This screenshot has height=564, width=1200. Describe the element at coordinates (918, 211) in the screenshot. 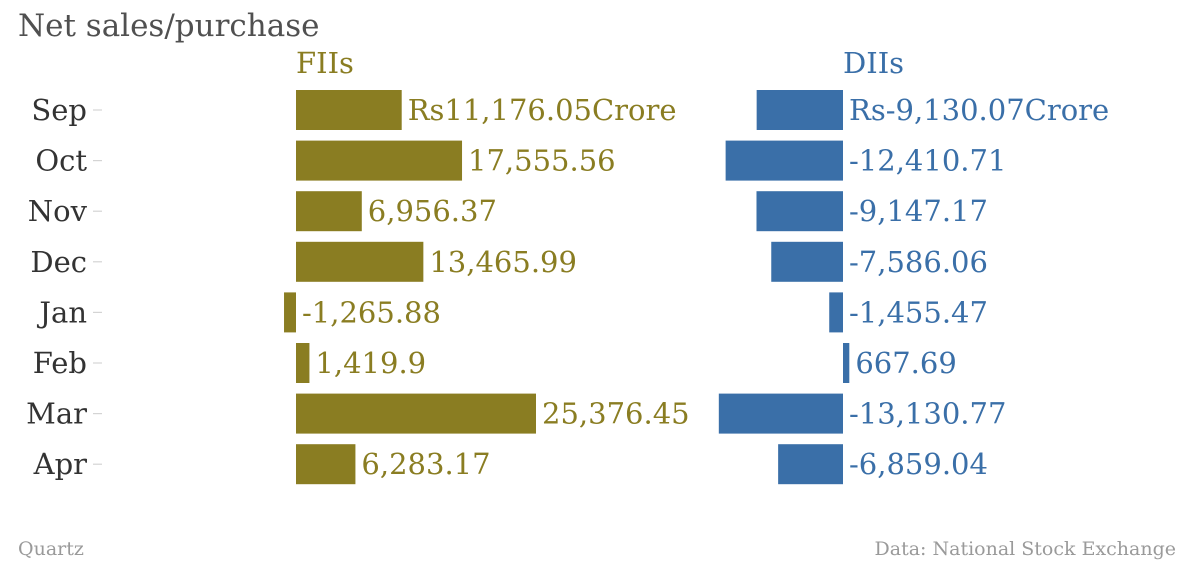

I see `data-label-diis-nov: -9,147.17` at that location.